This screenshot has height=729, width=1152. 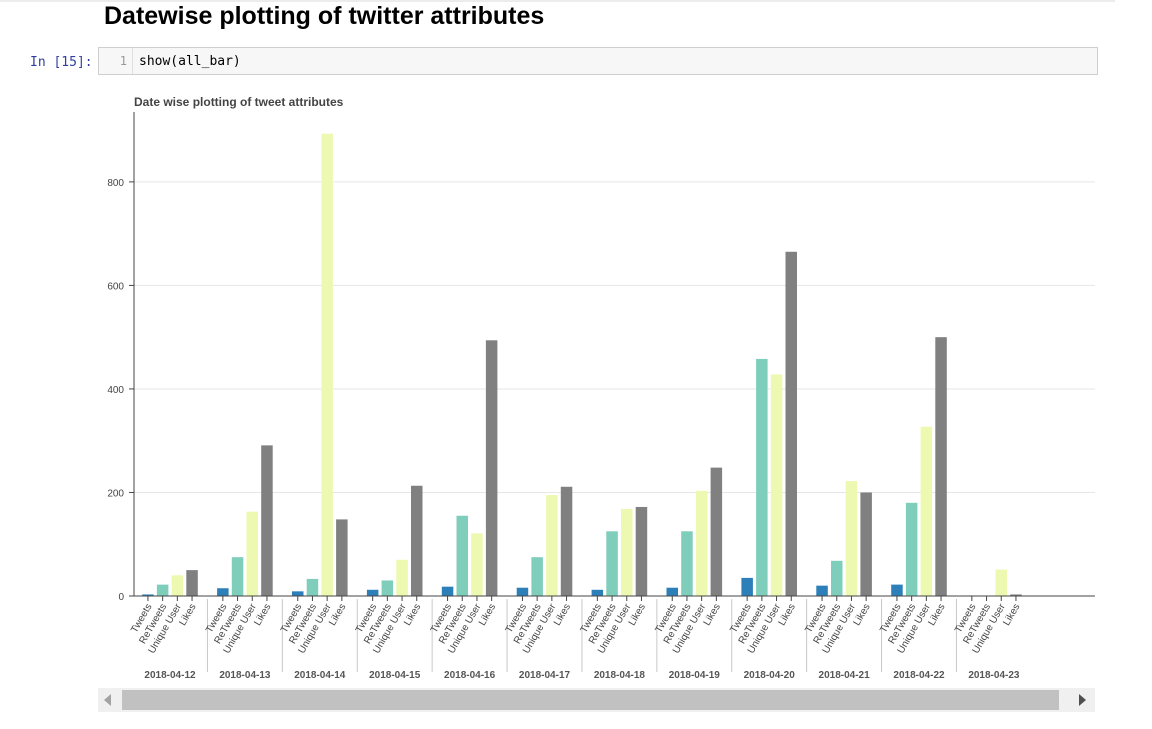 I want to click on y-axis-ticks: 0 200 400 600 800, so click(x=120, y=390).